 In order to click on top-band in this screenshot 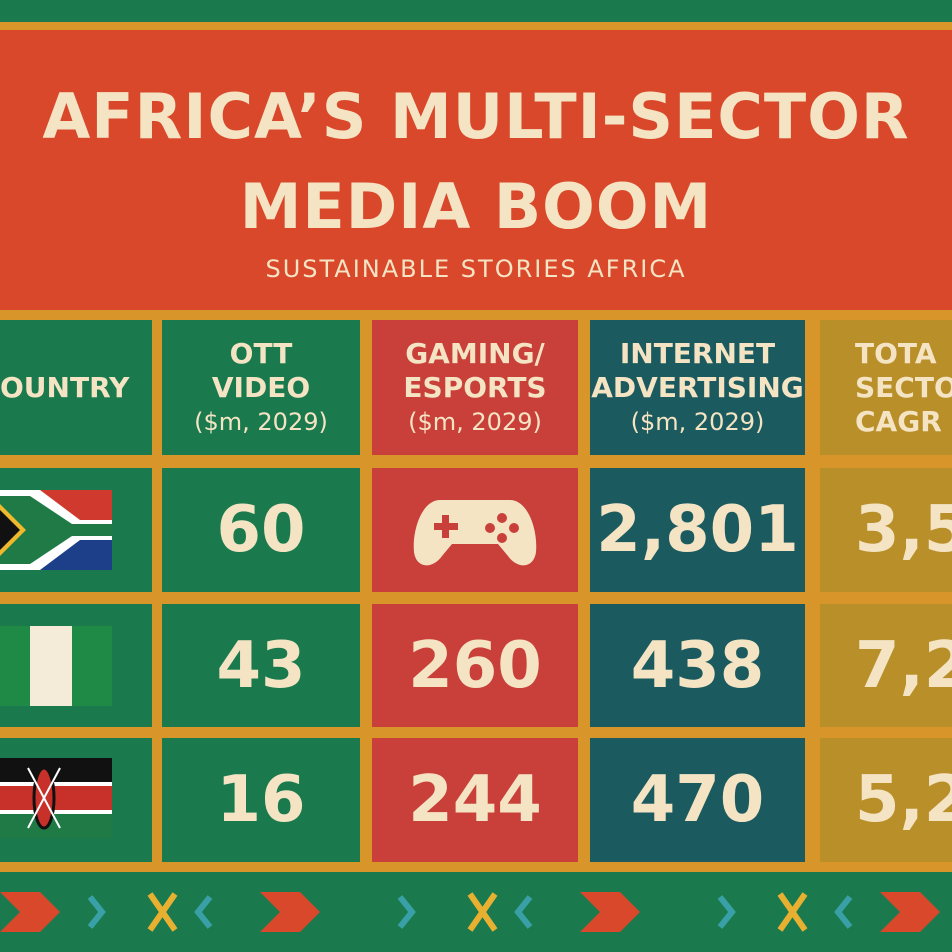, I will do `click(476, 11)`.